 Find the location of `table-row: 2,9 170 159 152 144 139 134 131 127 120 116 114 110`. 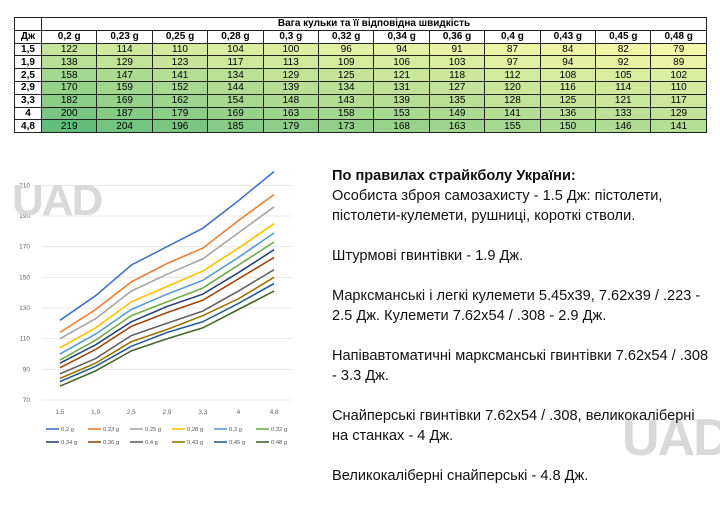

table-row: 2,9 170 159 152 144 139 134 131 127 120 116 114 110 is located at coordinates (360, 87).